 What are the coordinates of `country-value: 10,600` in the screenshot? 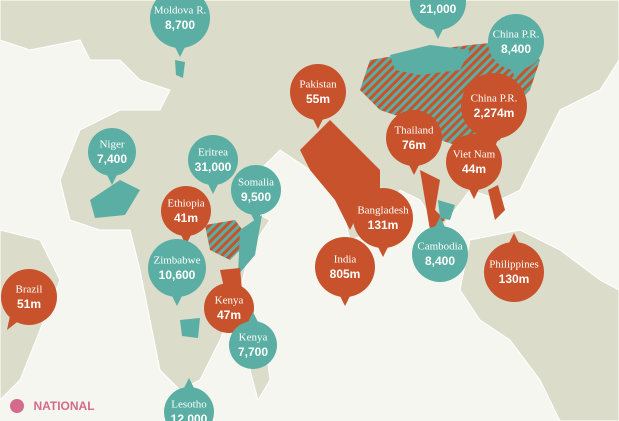 It's located at (177, 275).